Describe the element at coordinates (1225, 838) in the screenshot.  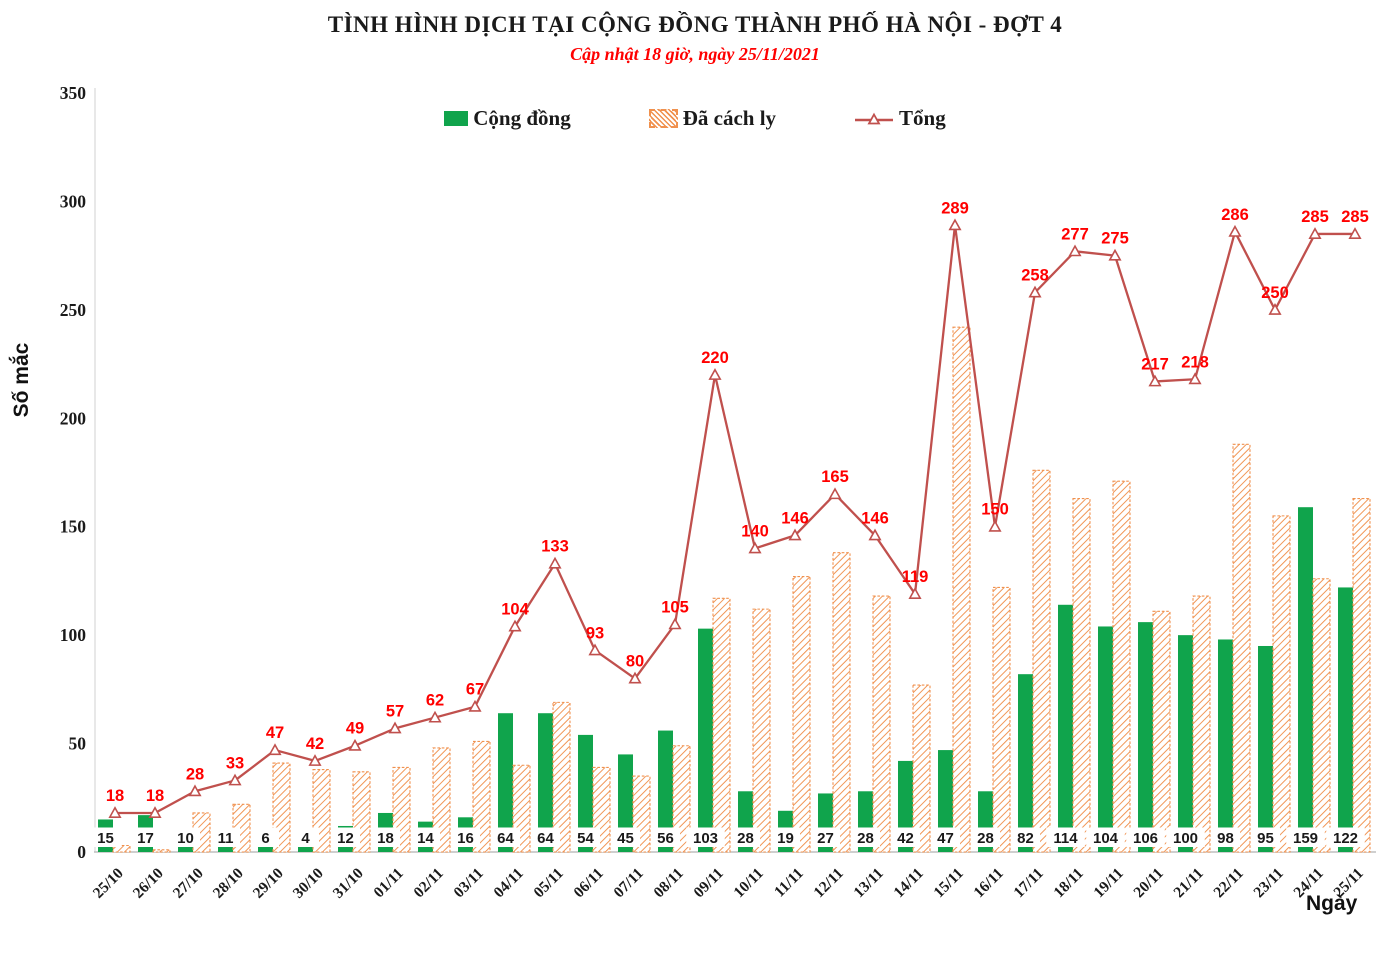
I see `bar-value-label: 98` at that location.